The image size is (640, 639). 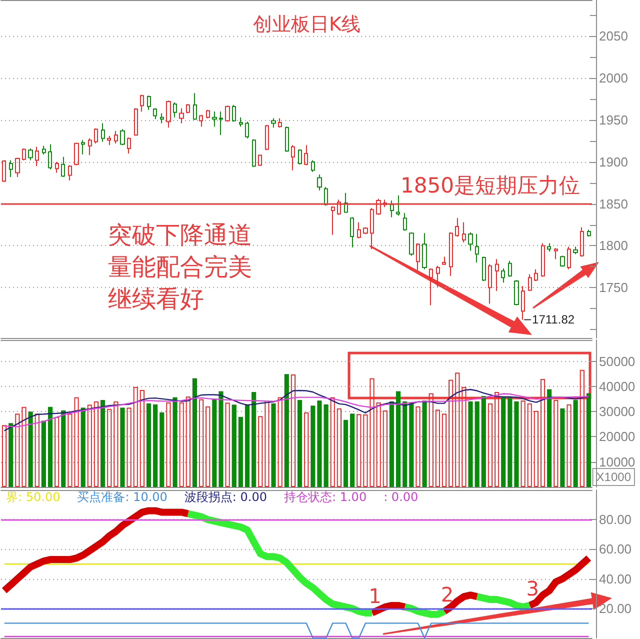 What do you see at coordinates (401, 497) in the screenshot?
I see `legend-label: : 0.00` at bounding box center [401, 497].